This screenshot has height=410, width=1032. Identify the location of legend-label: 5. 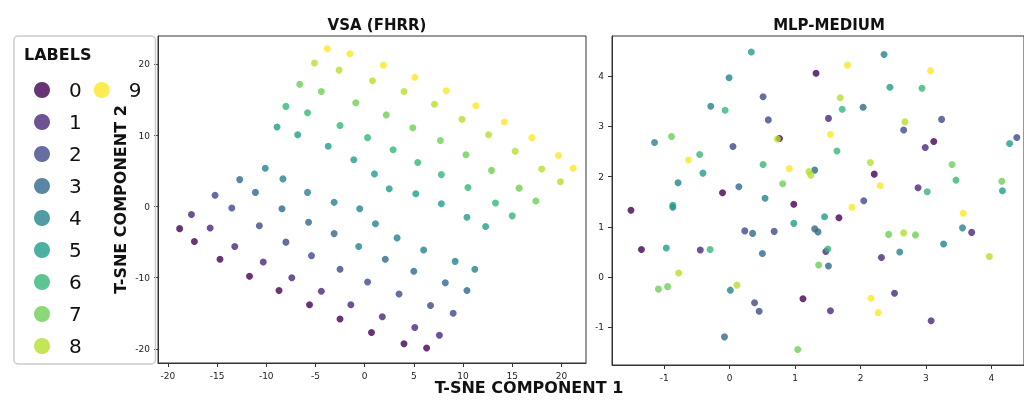
(75, 250).